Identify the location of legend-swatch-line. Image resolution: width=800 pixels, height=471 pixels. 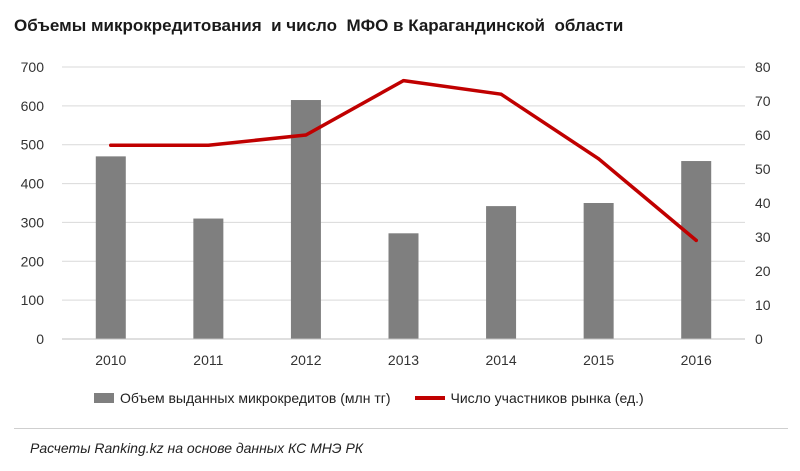
(429, 398).